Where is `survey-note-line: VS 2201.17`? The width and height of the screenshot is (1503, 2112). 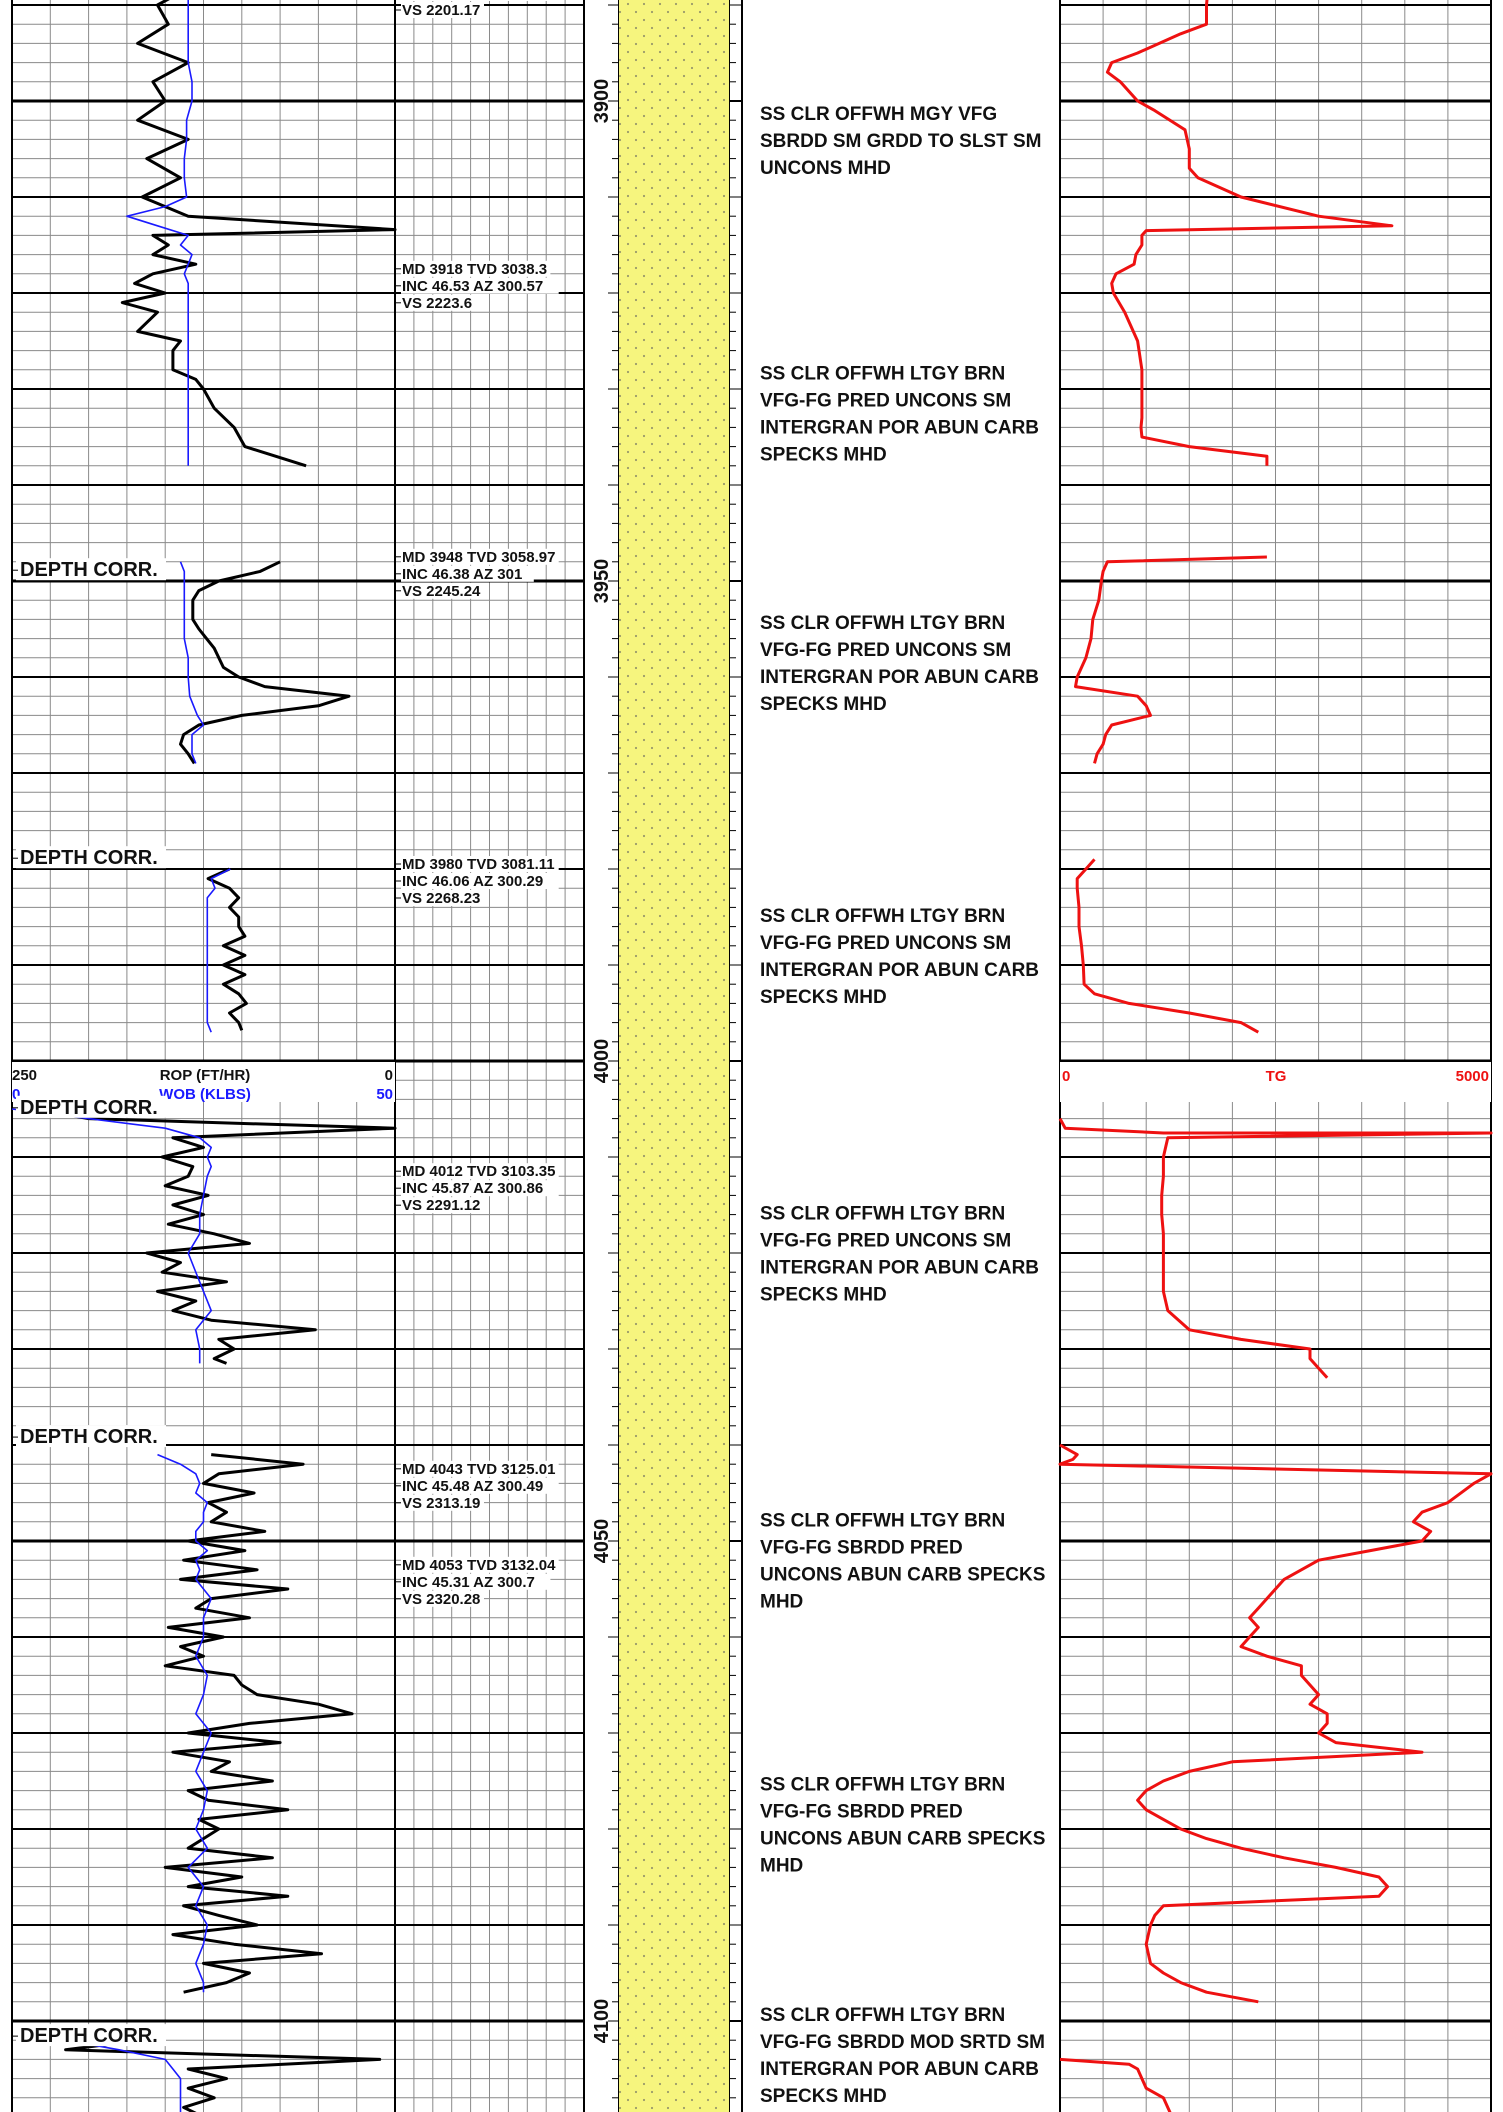 survey-note-line: VS 2201.17 is located at coordinates (441, 10).